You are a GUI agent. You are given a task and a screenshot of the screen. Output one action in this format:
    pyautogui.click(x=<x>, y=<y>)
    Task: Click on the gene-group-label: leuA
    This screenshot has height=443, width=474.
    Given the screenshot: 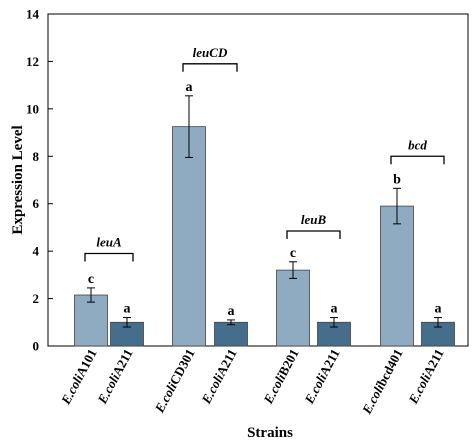 What is the action you would take?
    pyautogui.click(x=109, y=242)
    